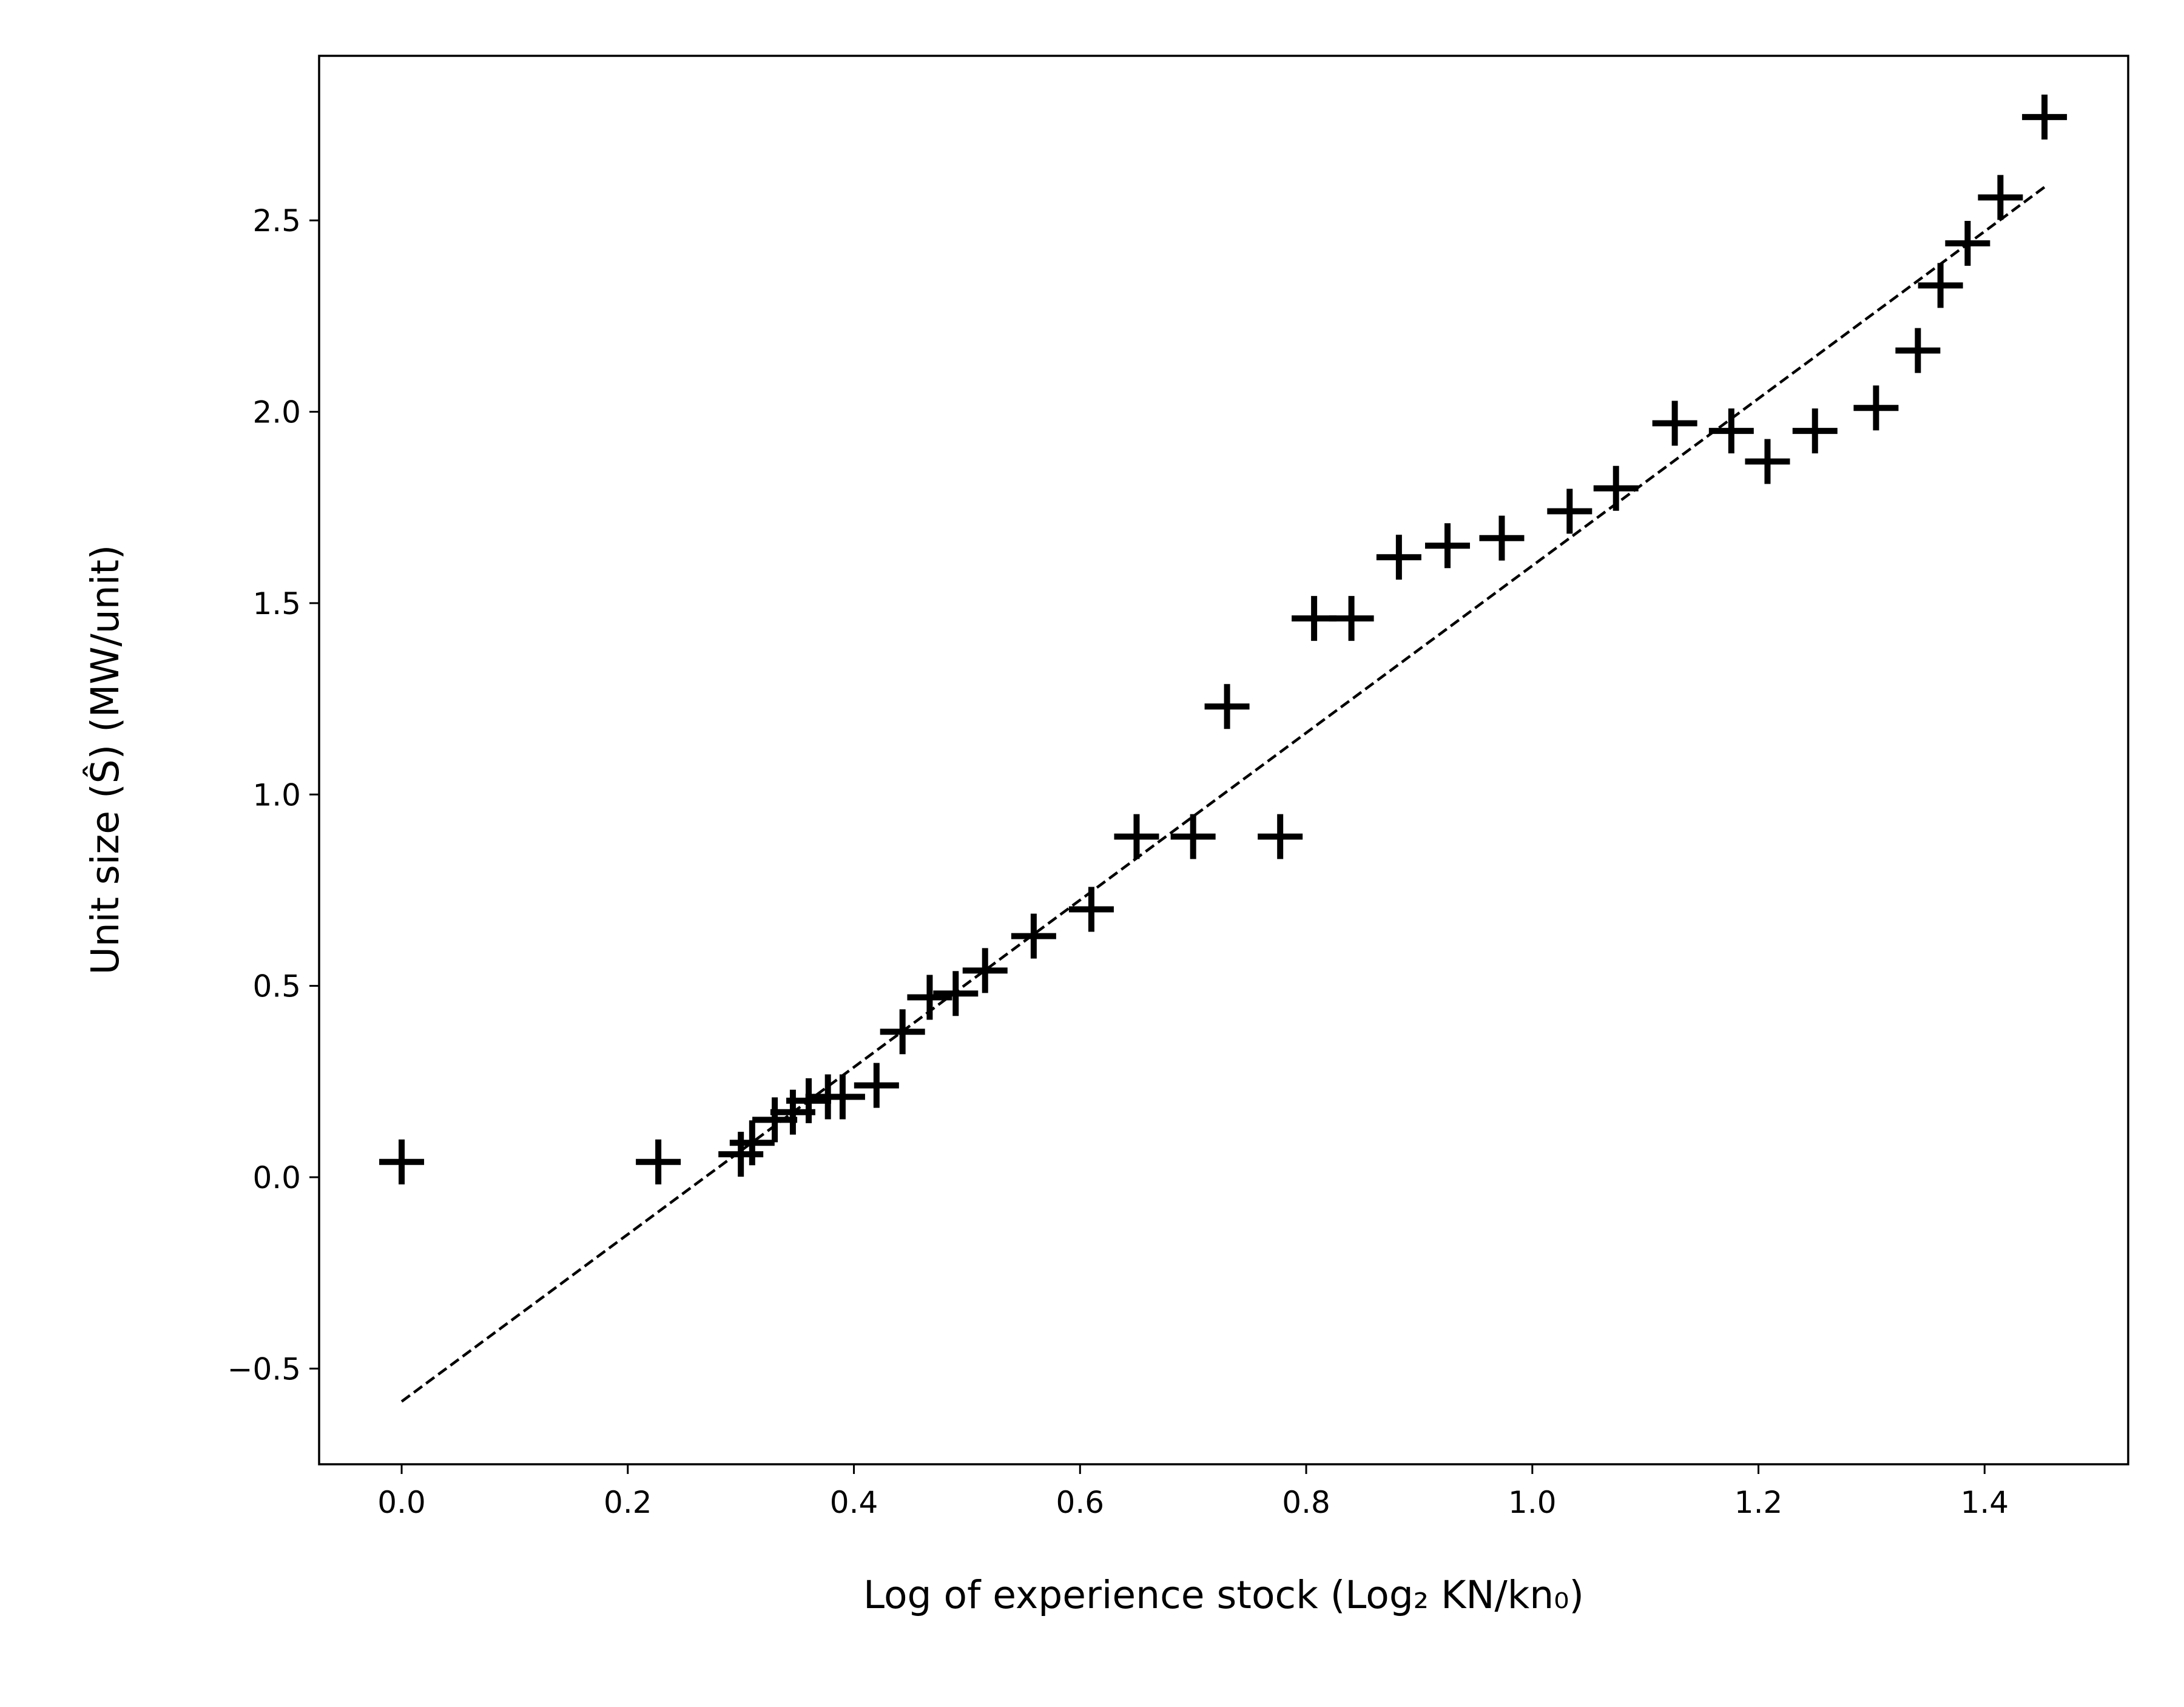 Image resolution: width=2184 pixels, height=1707 pixels. Describe the element at coordinates (276, 603) in the screenshot. I see `y-tick-label: 1.5` at that location.